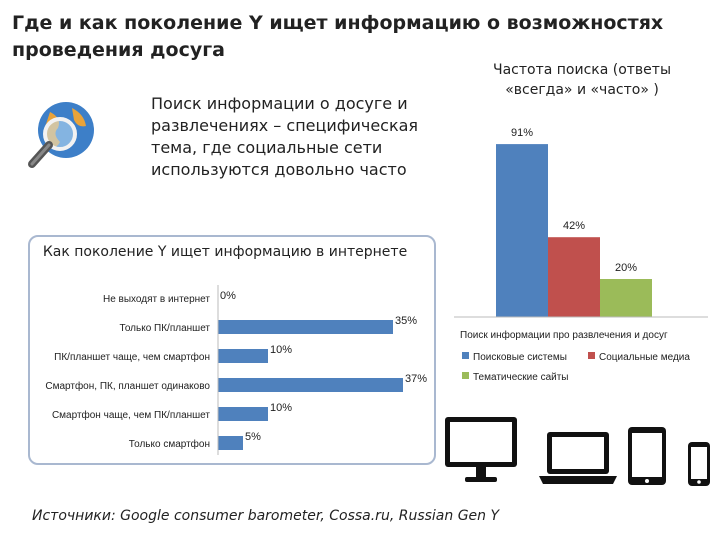 This screenshot has width=720, height=540. What do you see at coordinates (253, 437) in the screenshot?
I see `data-label: 5%` at bounding box center [253, 437].